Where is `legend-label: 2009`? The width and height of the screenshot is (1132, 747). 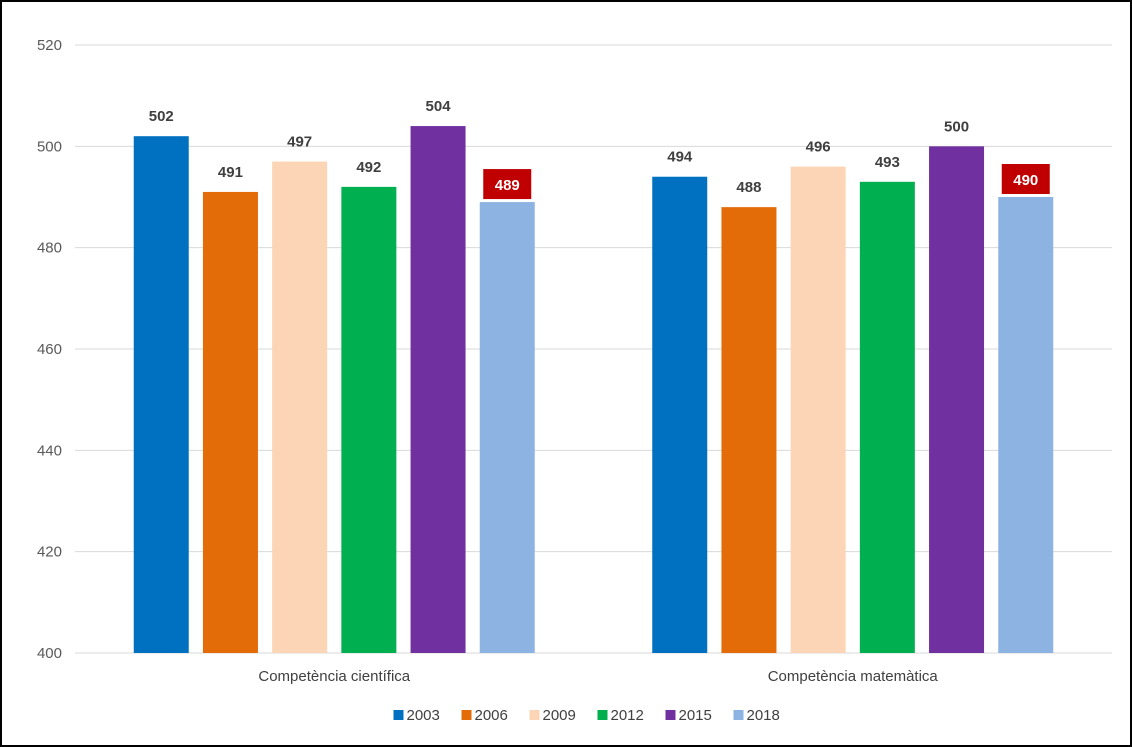
legend-label: 2009 is located at coordinates (559, 715).